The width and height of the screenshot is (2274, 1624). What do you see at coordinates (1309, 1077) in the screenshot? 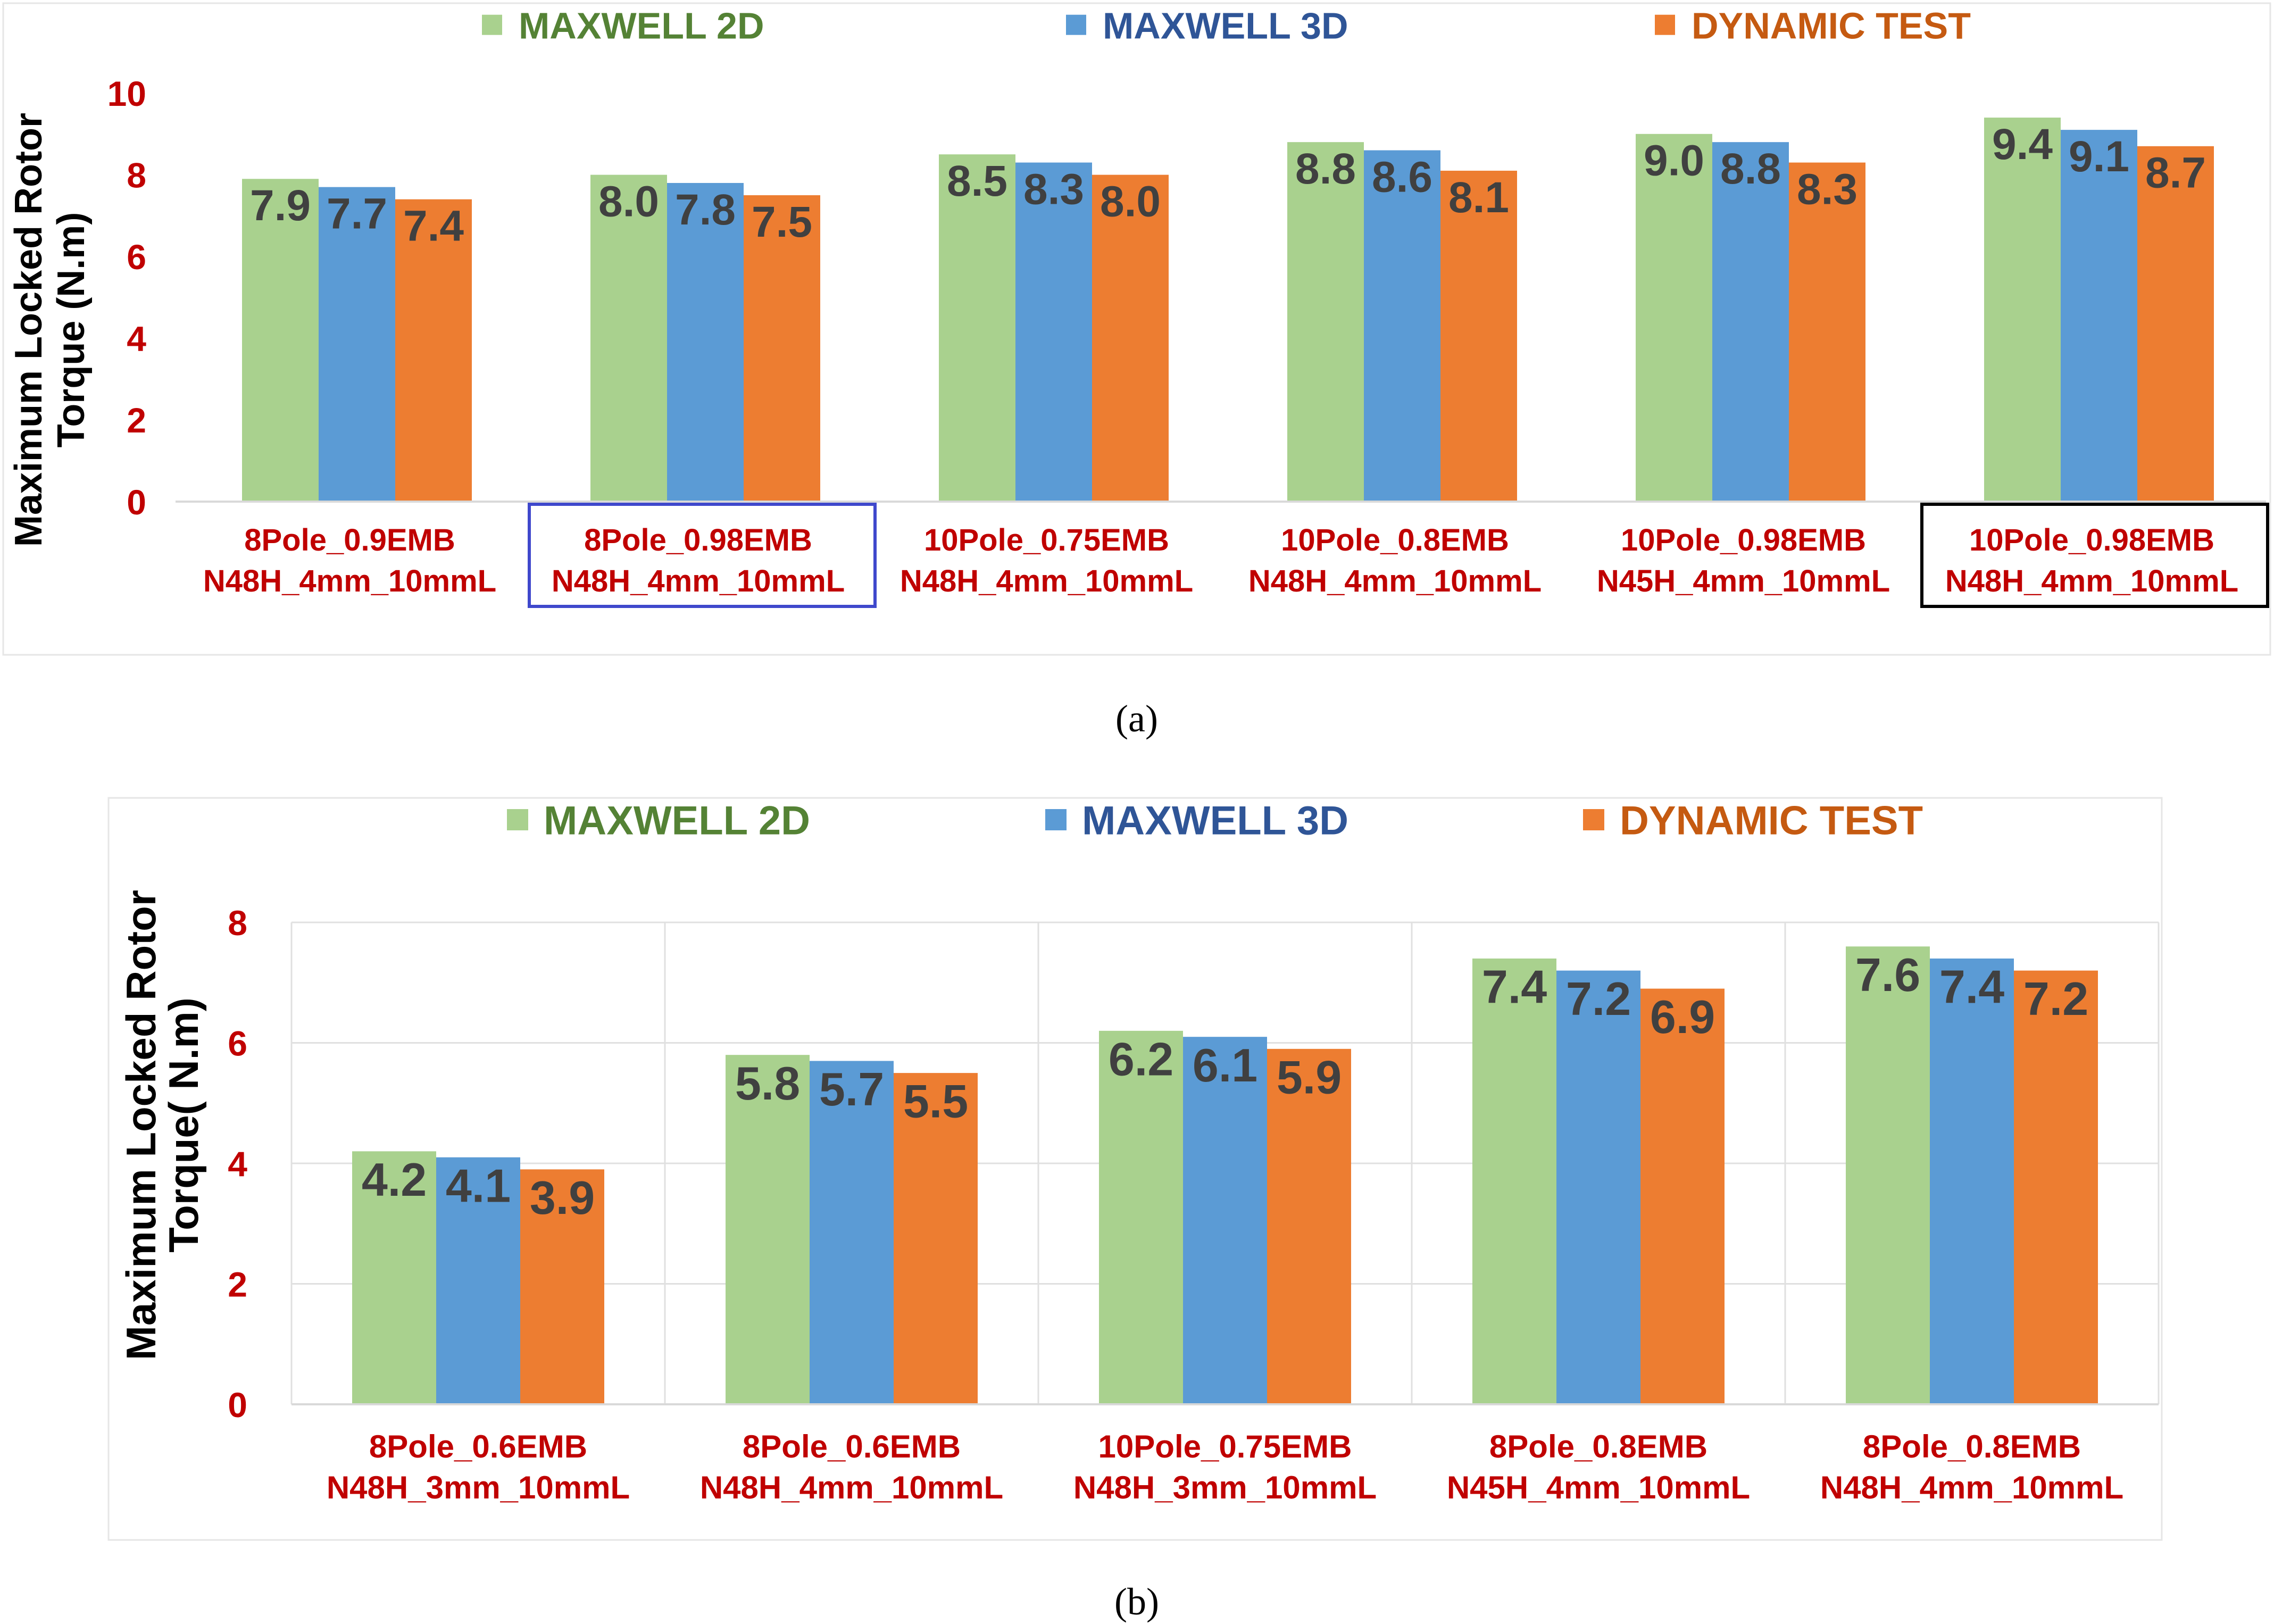
I see `data-label: 5.9` at bounding box center [1309, 1077].